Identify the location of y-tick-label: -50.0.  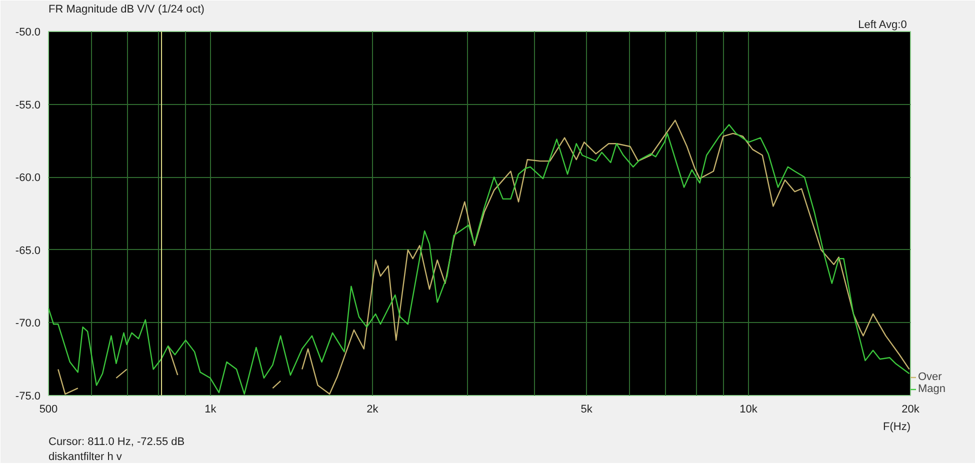
(28, 32).